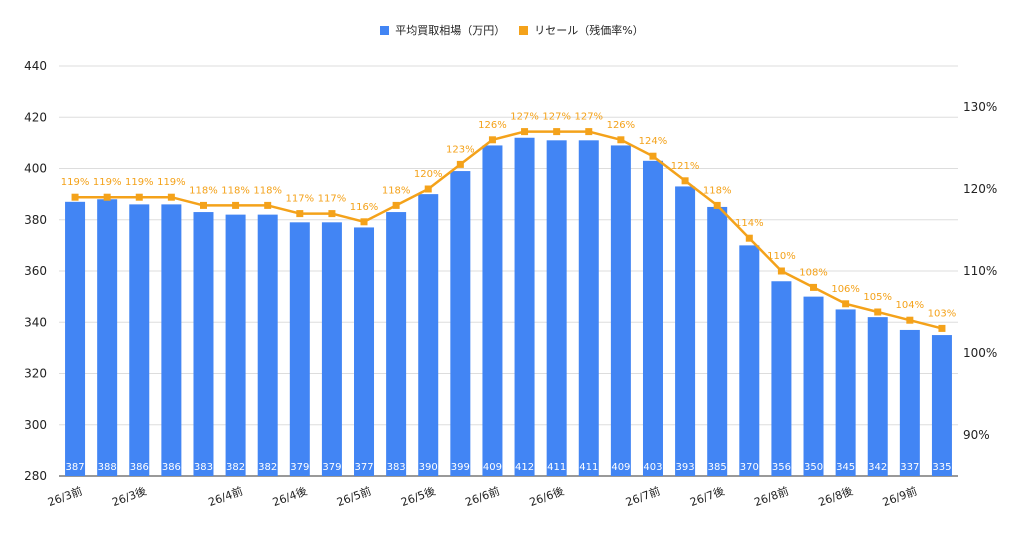 This screenshot has height=538, width=1024. What do you see at coordinates (980, 271) in the screenshot?
I see `y-right-tick-label: 110%` at bounding box center [980, 271].